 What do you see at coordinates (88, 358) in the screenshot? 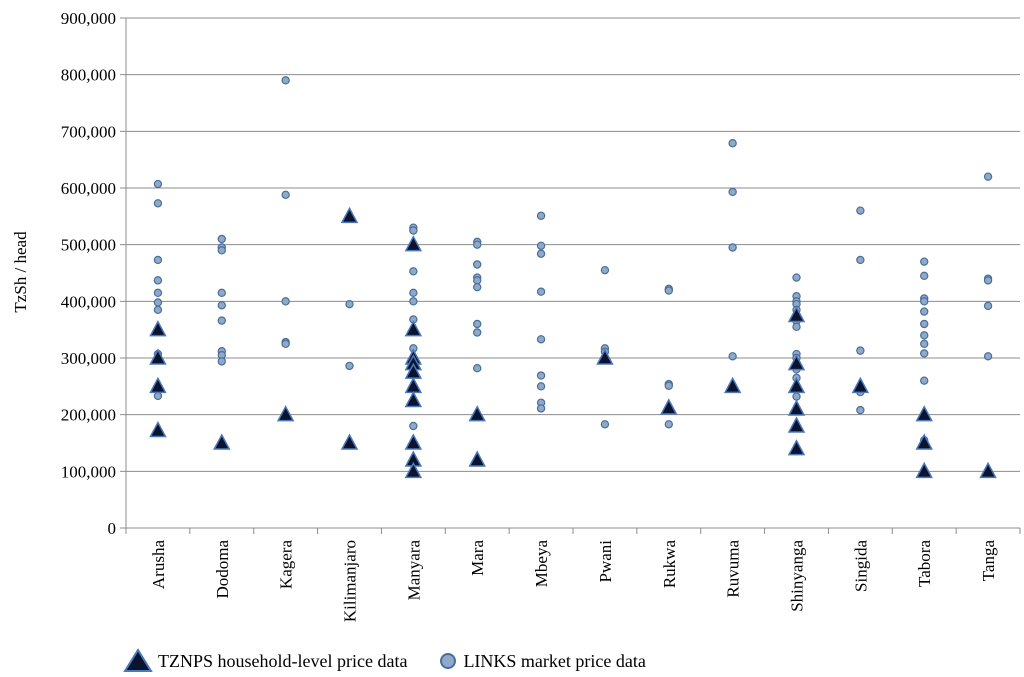
I see `y-tick-label: 300,000` at bounding box center [88, 358].